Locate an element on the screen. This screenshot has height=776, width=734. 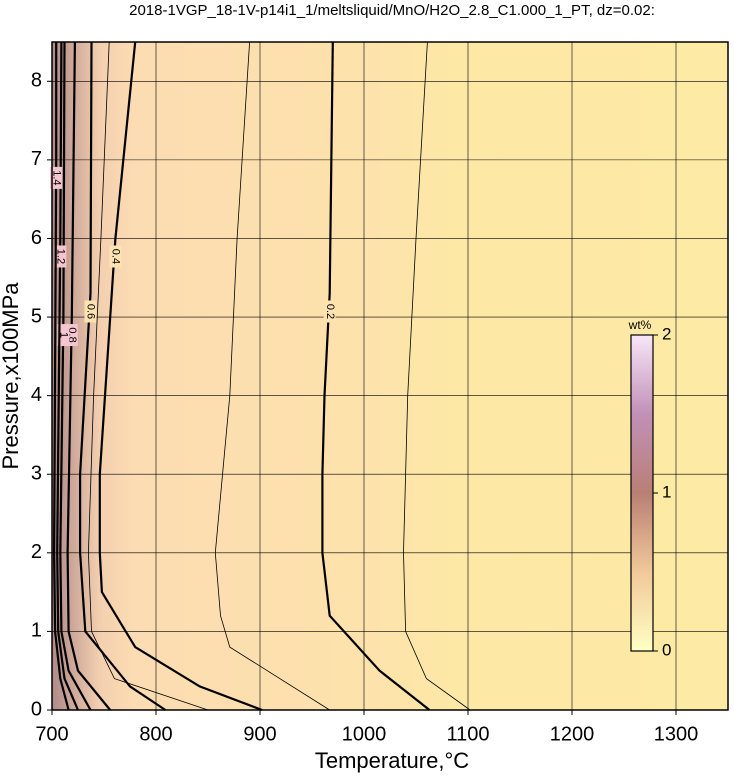
contour-label: 1 is located at coordinates (64, 335).